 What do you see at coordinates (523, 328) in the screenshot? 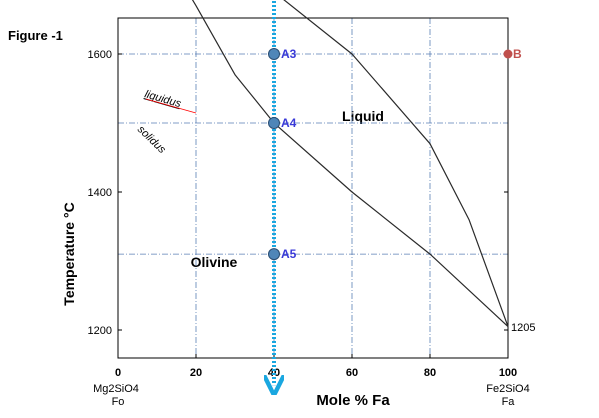
I see `melting-point-right-label: 1205` at bounding box center [523, 328].